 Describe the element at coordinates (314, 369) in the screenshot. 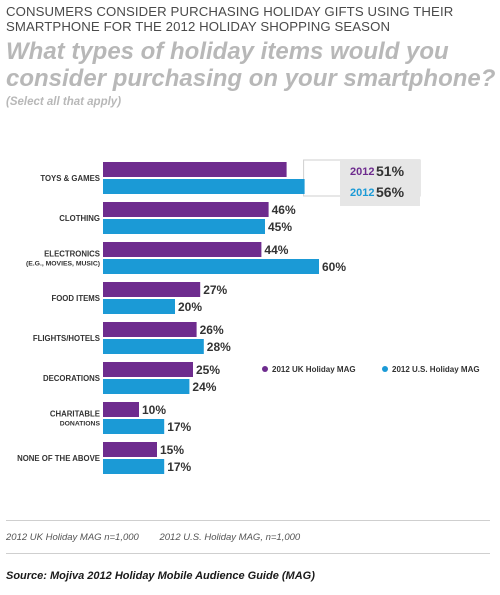

I see `legend-label: 2012 UK Holiday MAG` at that location.